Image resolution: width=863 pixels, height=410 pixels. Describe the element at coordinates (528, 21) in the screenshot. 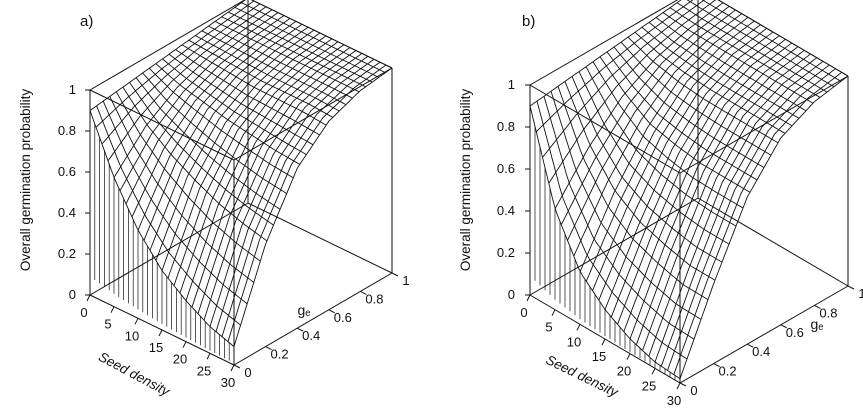

I see `panel-label: b)` at that location.